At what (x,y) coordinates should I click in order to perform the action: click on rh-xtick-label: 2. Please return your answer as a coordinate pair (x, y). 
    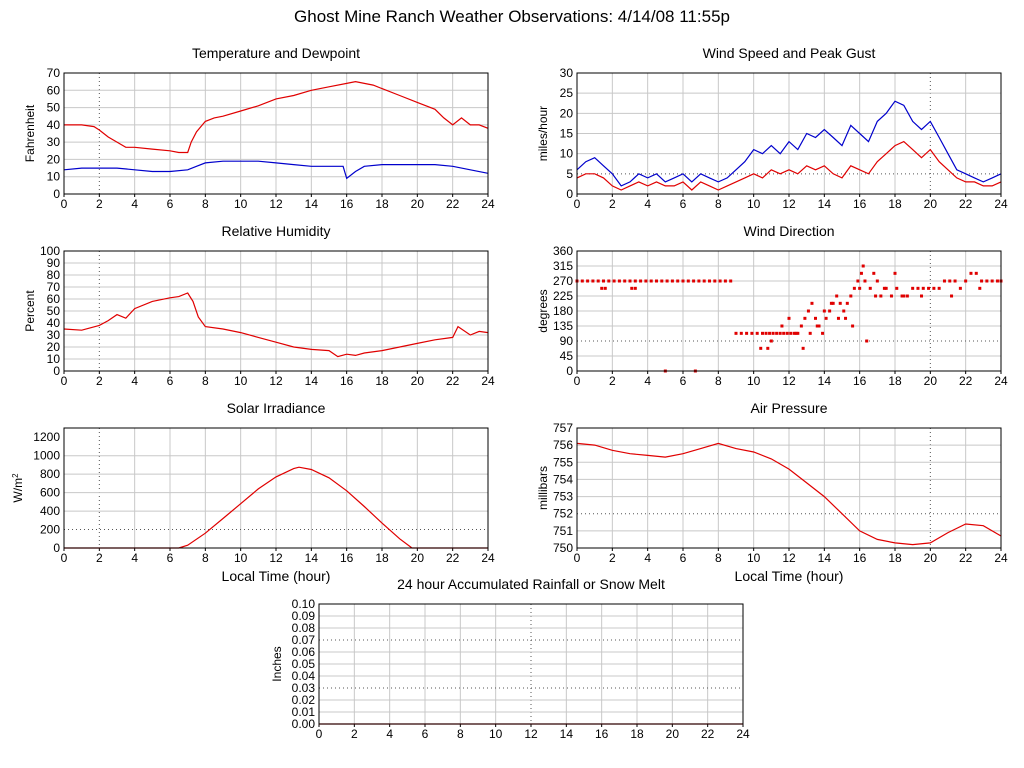
    Looking at the image, I should click on (99, 381).